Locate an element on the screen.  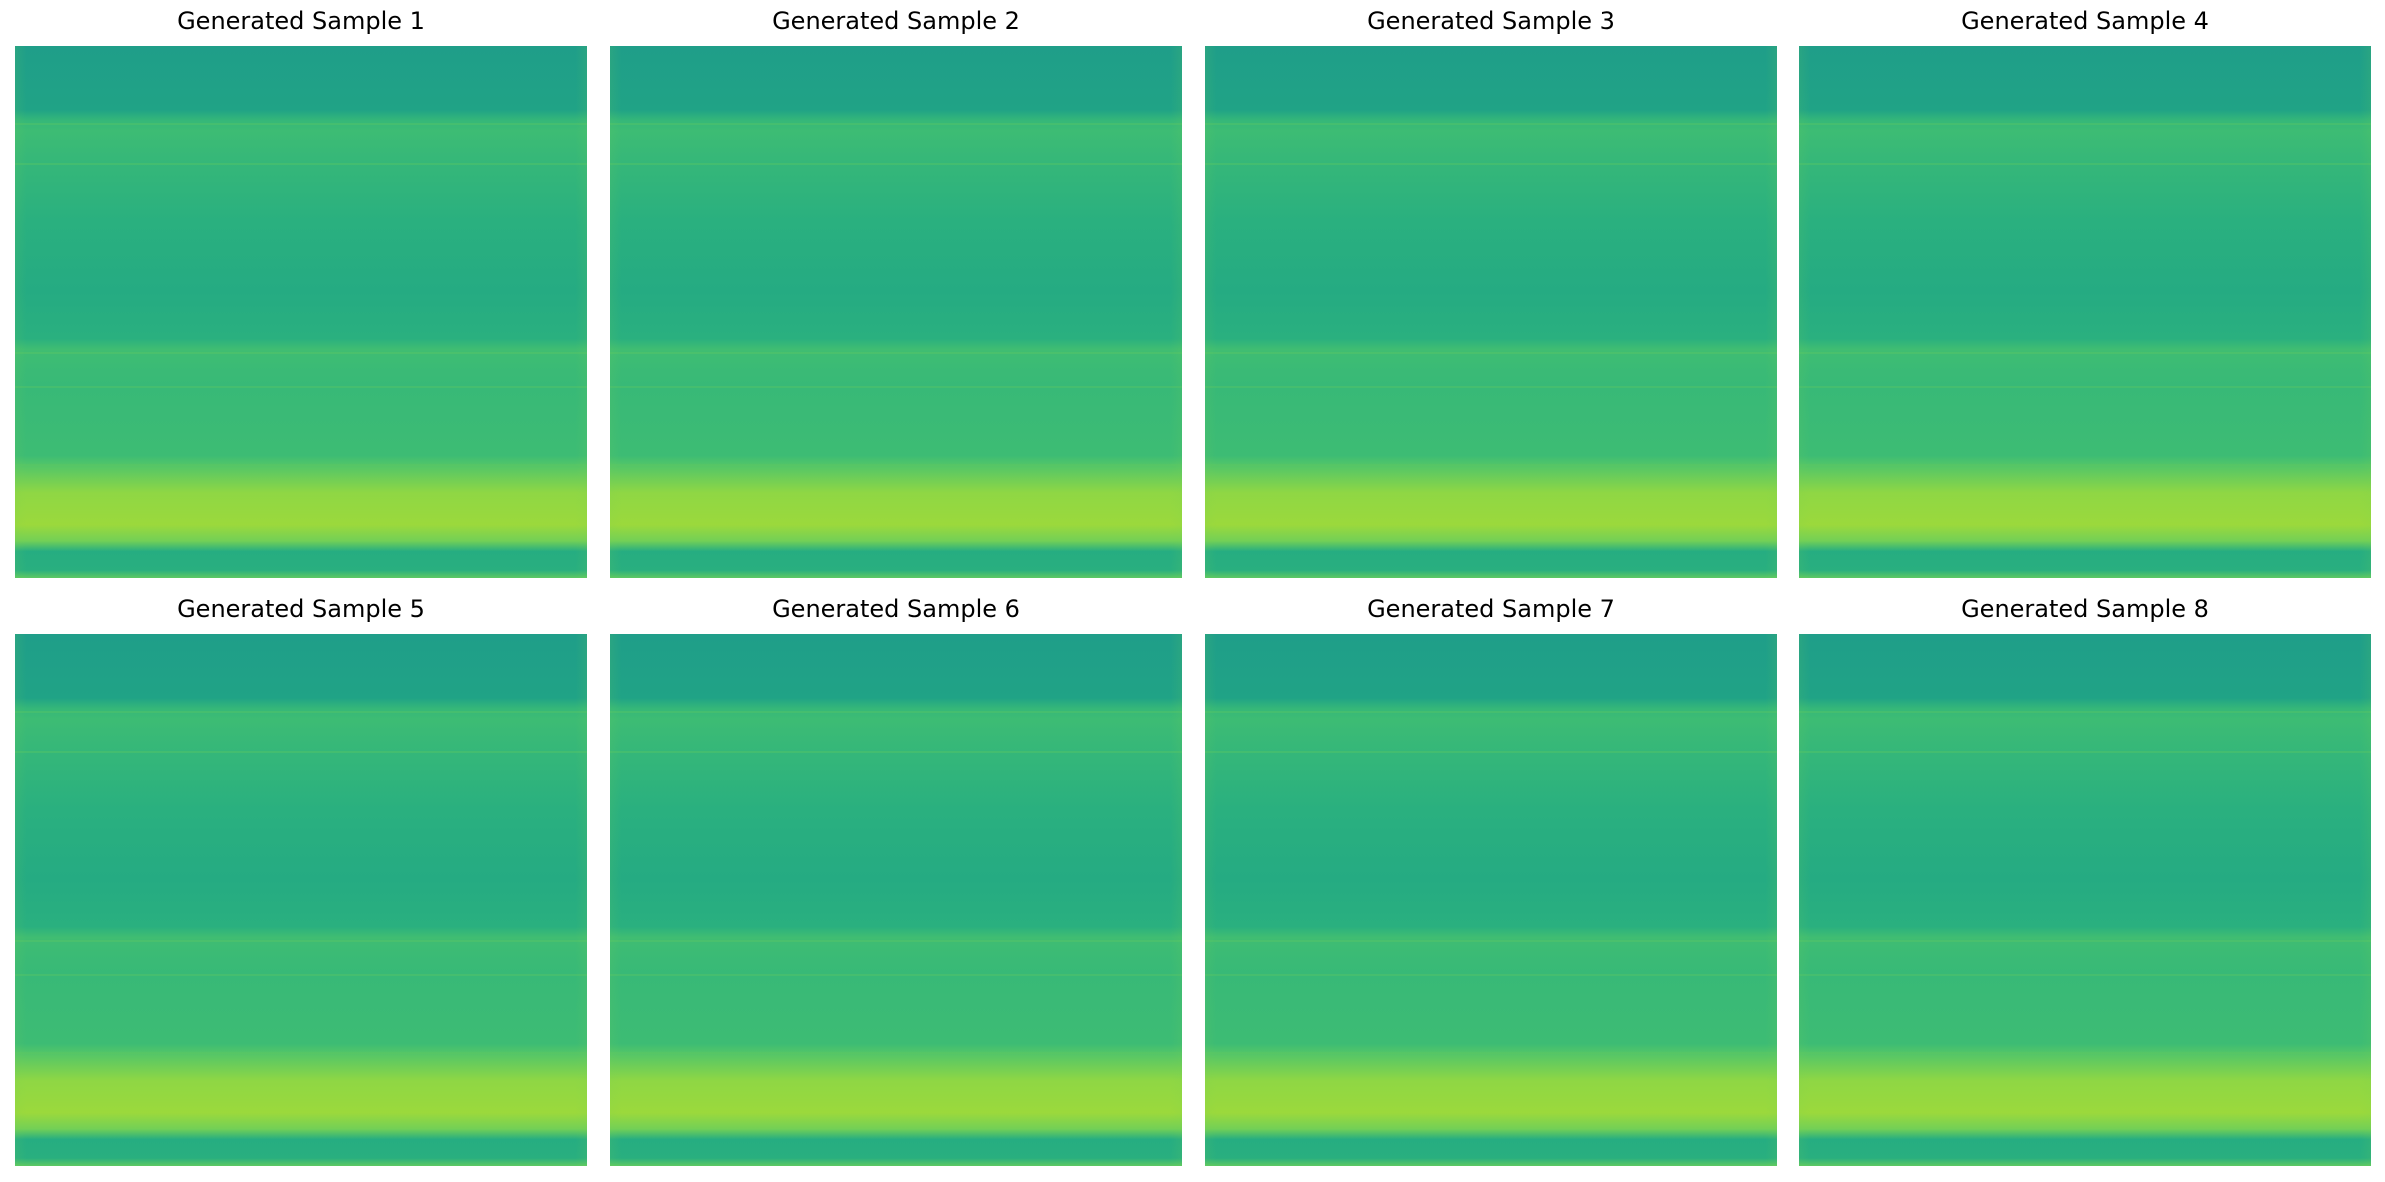
sample-panel: Generated Sample 5 is located at coordinates (301, 880).